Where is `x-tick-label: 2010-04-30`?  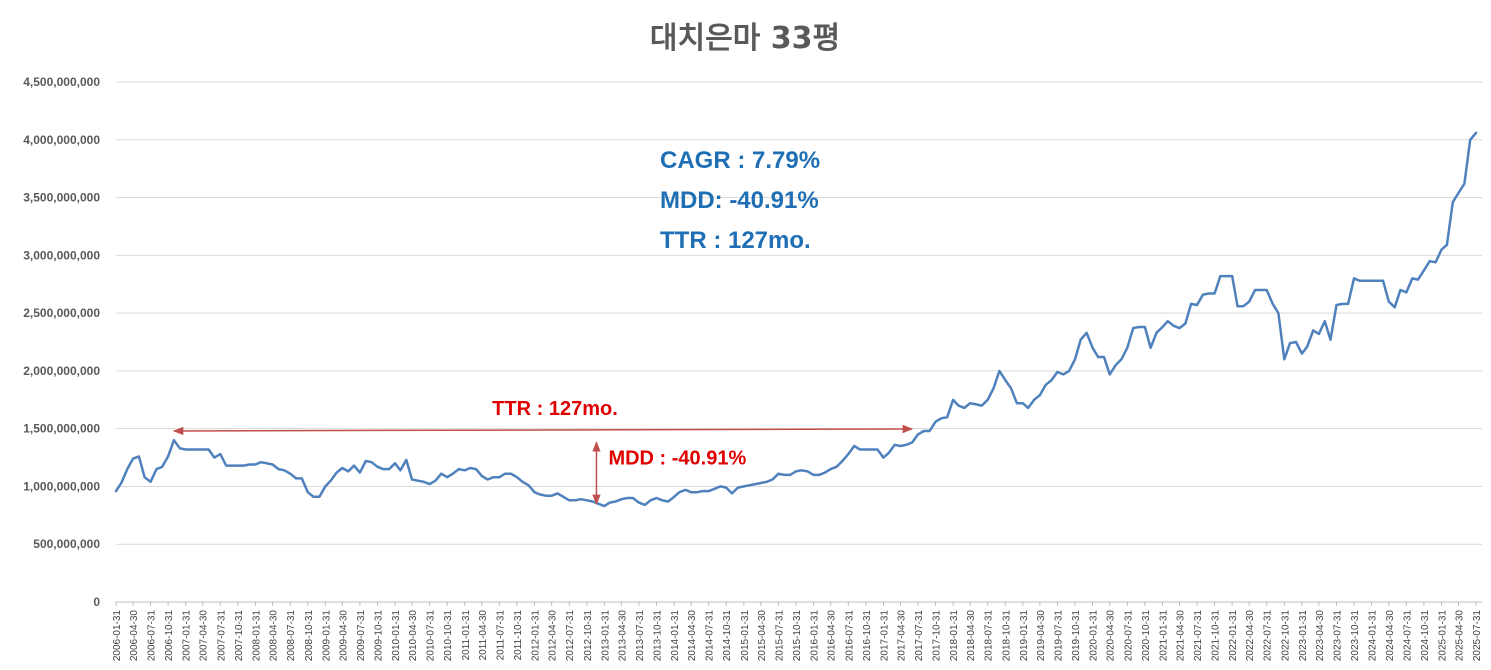 x-tick-label: 2010-04-30 is located at coordinates (413, 636).